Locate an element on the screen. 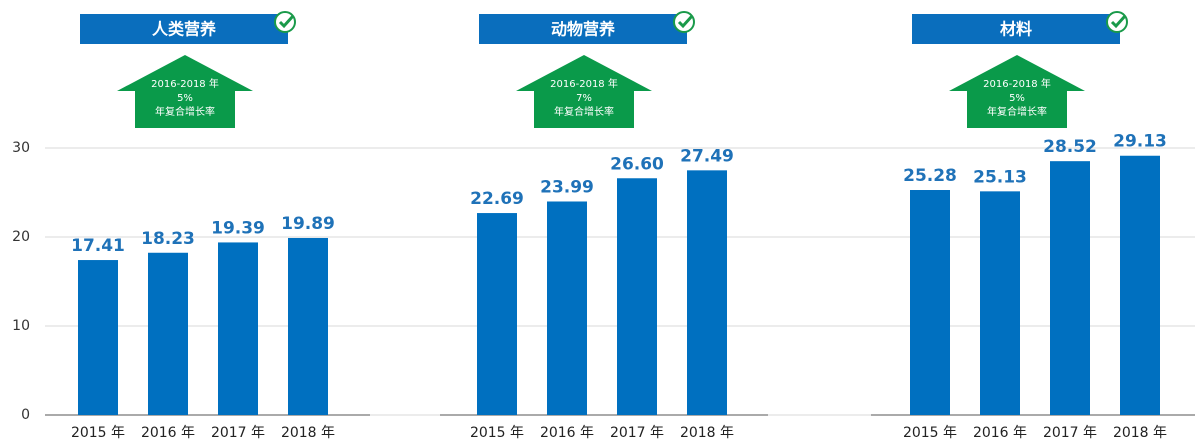 Image resolution: width=1195 pixels, height=443 pixels. value-label: 17.41 is located at coordinates (98, 246).